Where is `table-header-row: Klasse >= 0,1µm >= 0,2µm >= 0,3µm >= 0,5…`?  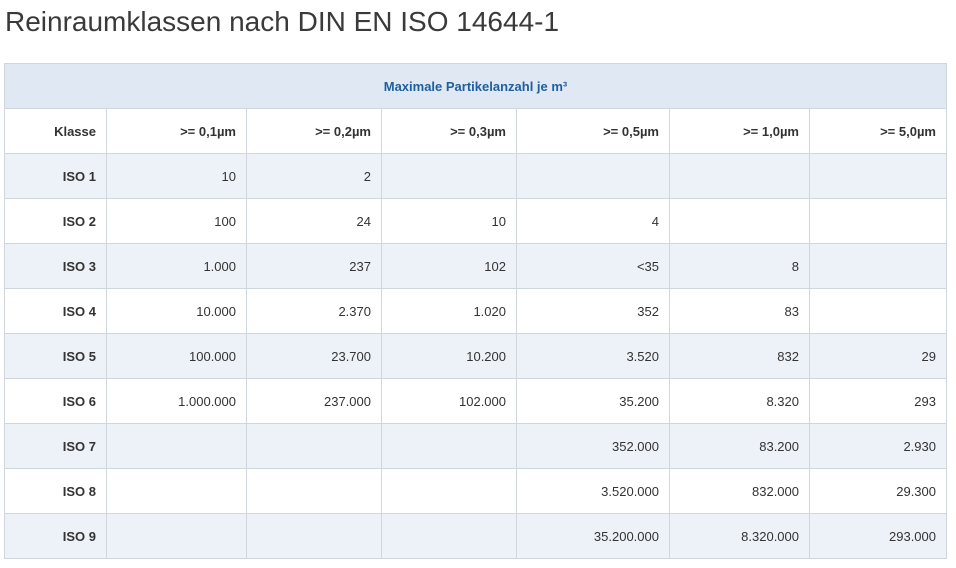 table-header-row: Klasse >= 0,1µm >= 0,2µm >= 0,3µm >= 0,5… is located at coordinates (475, 131).